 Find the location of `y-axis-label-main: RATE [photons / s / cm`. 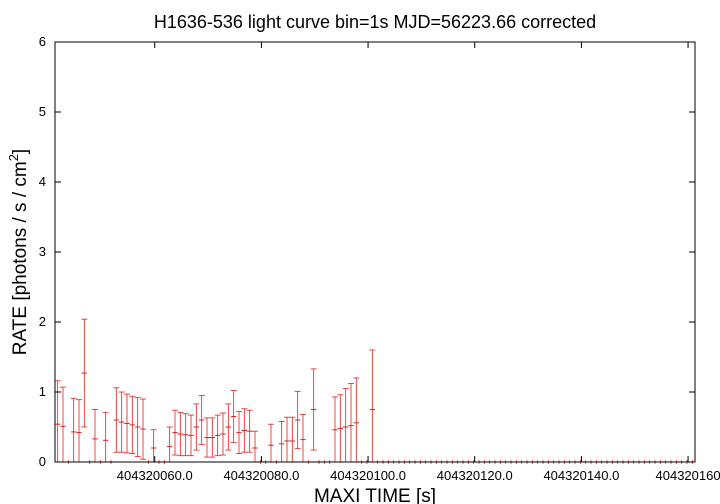

y-axis-label-main: RATE [photons / s / cm is located at coordinates (20, 258).